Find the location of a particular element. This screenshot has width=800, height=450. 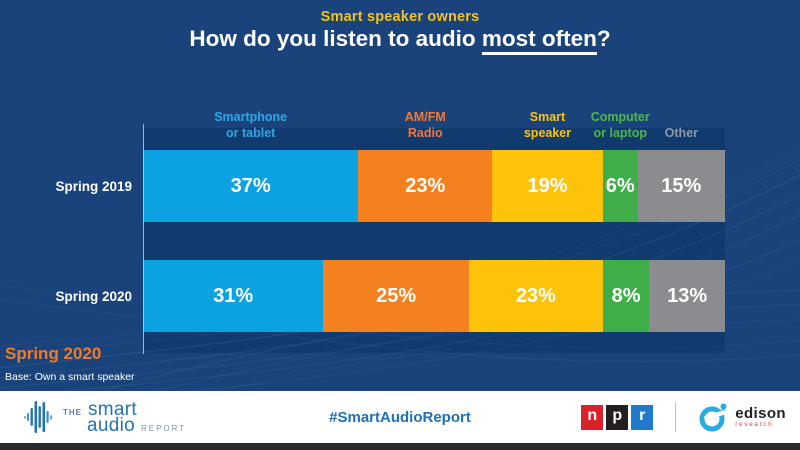

footer-logos: n p r edison research is located at coordinates (683, 417).